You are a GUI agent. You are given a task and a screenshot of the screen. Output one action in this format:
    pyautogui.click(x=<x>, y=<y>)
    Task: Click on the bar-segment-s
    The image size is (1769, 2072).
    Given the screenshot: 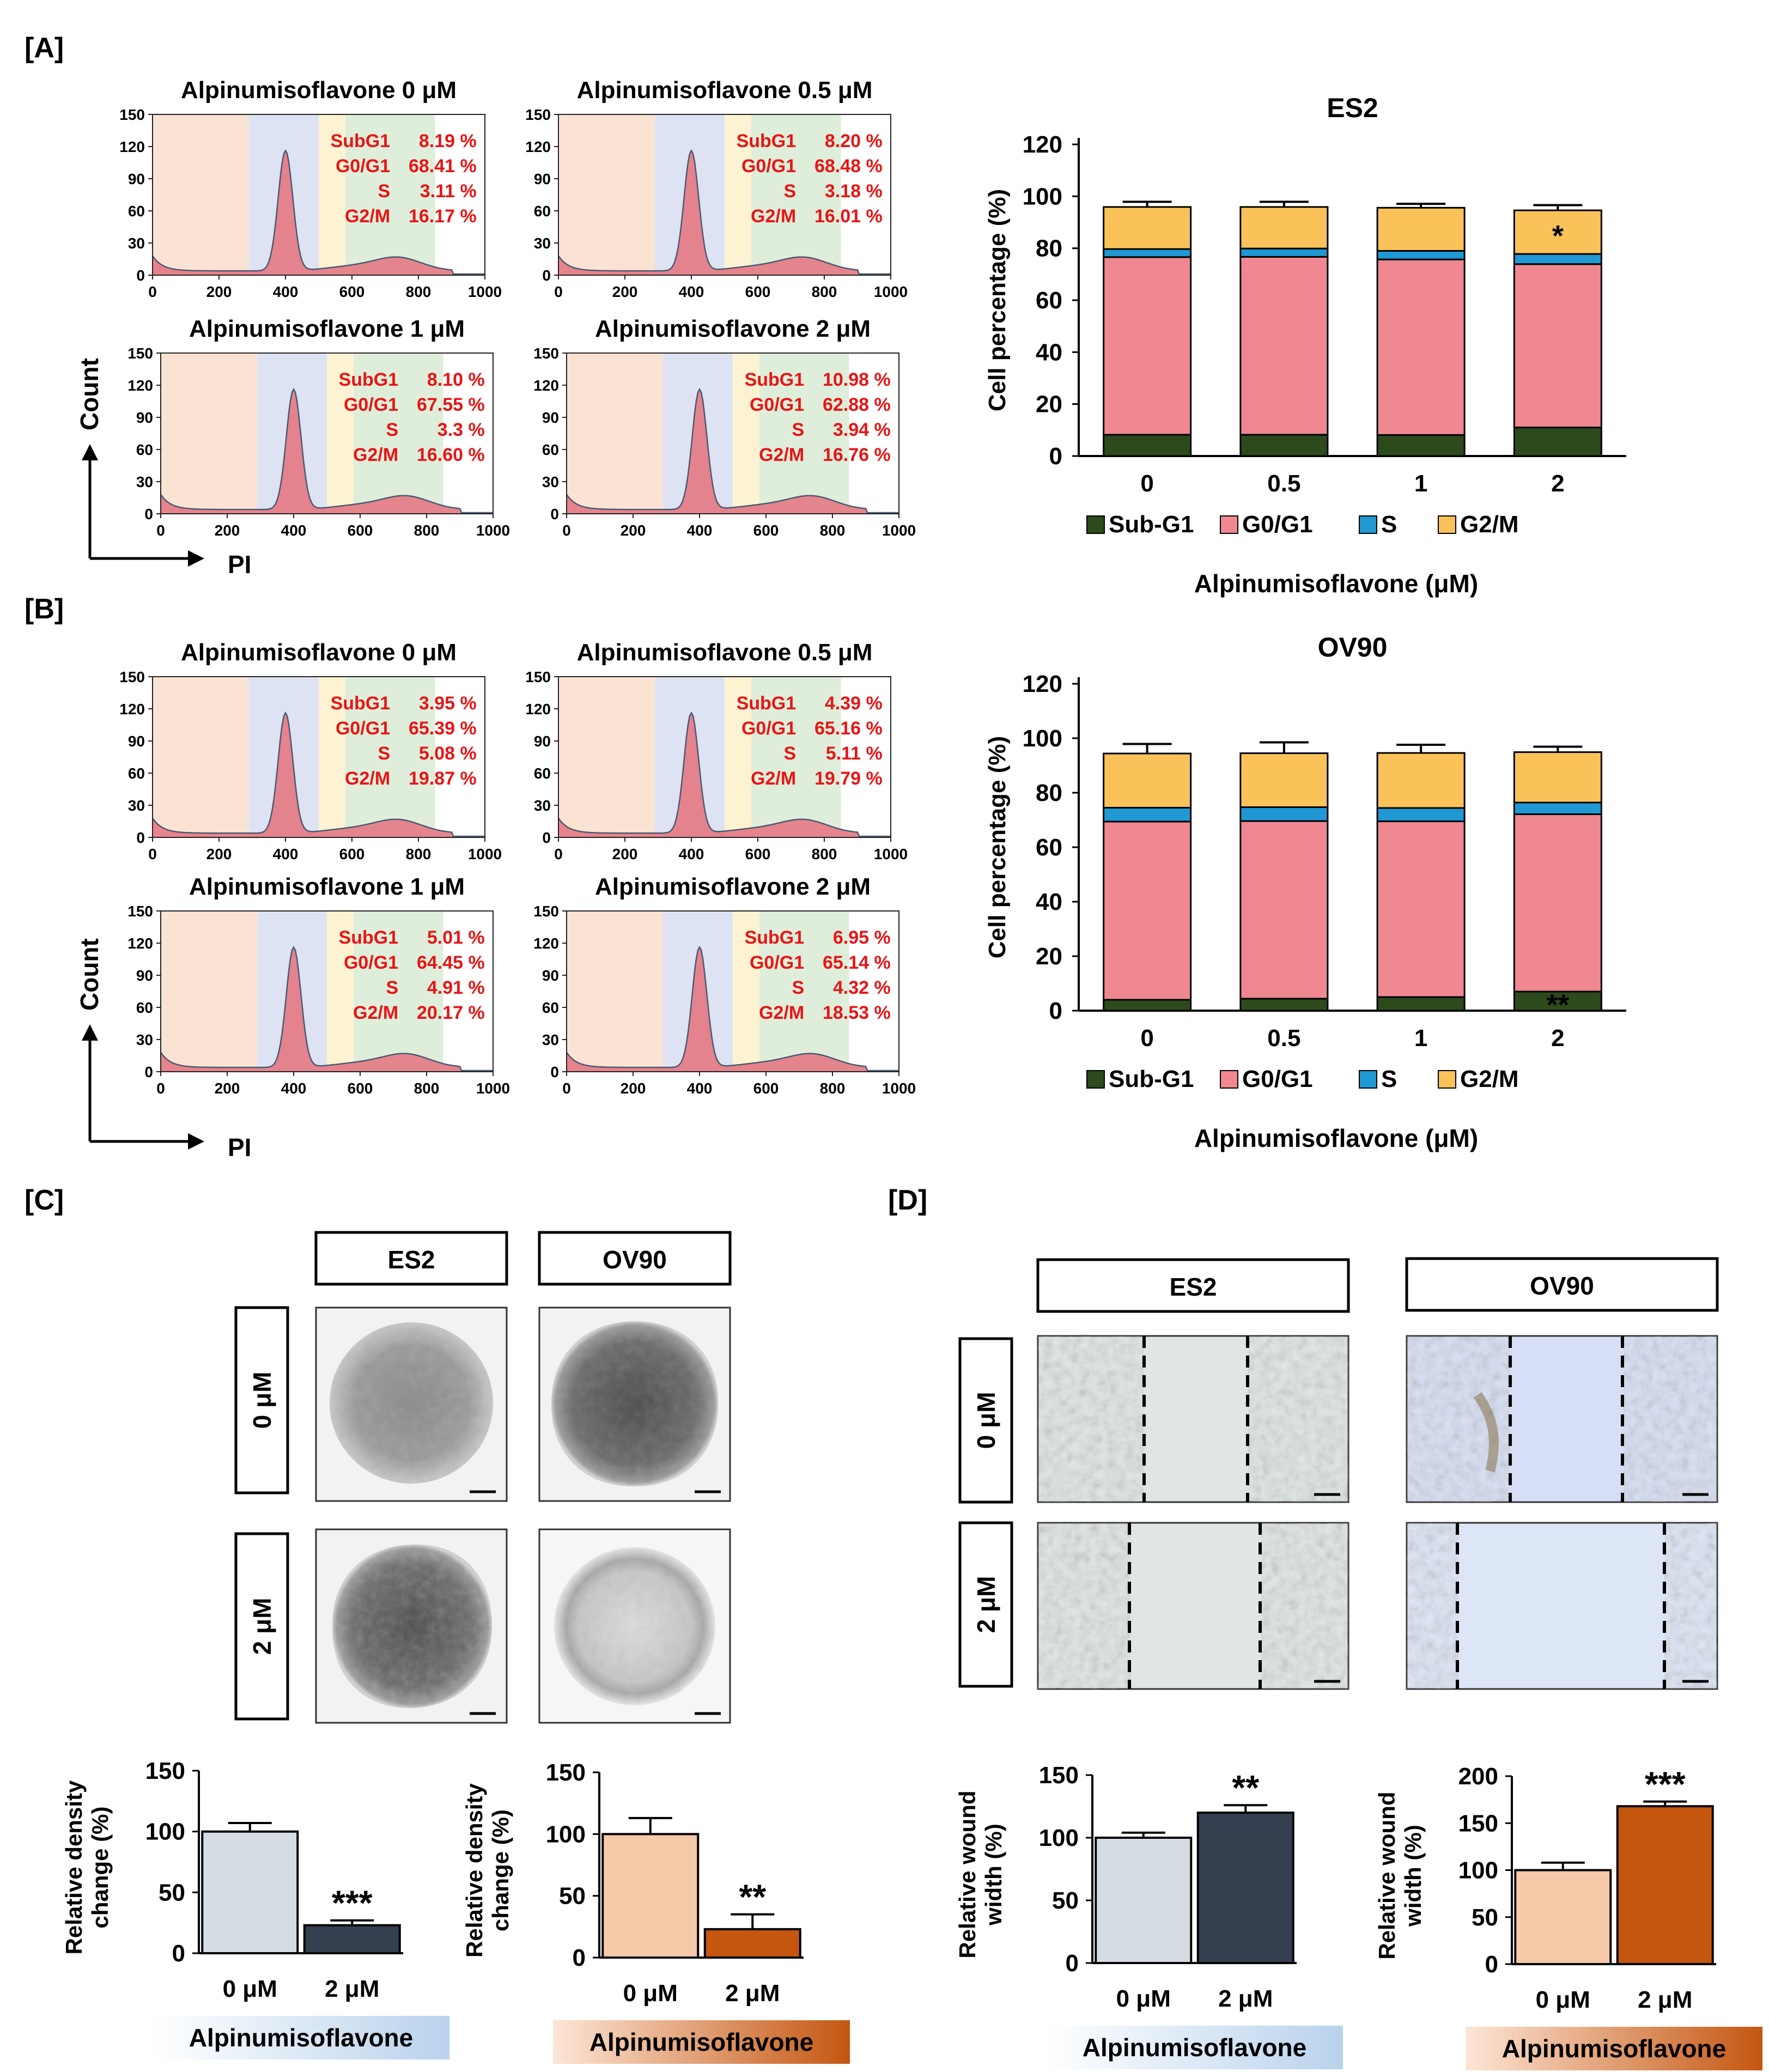 What is the action you would take?
    pyautogui.click(x=1147, y=815)
    